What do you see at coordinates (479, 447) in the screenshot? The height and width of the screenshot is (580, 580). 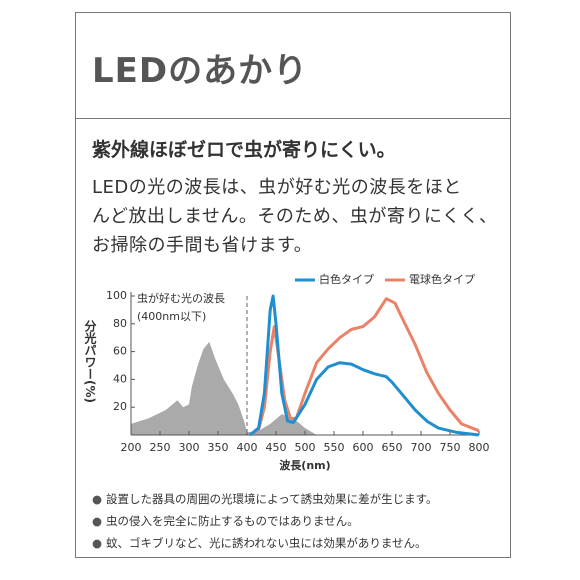 I see `x-tick-label: 800` at bounding box center [479, 447].